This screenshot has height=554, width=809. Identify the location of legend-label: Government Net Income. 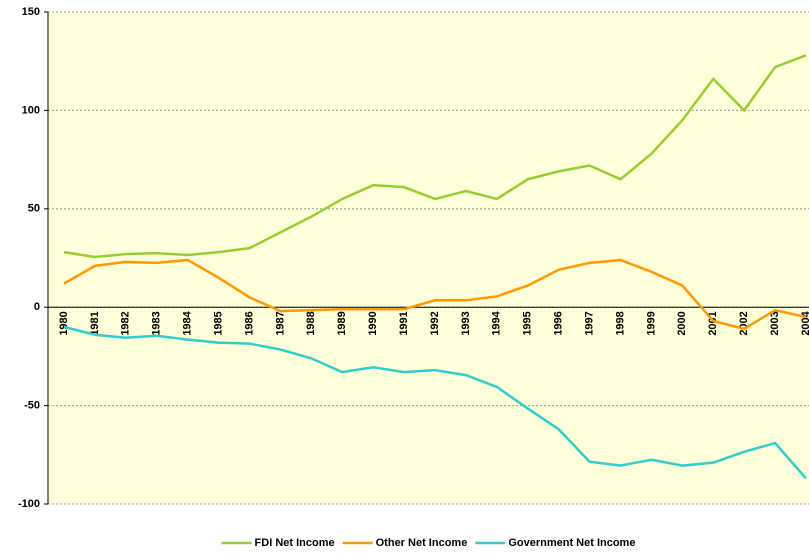
(571, 543).